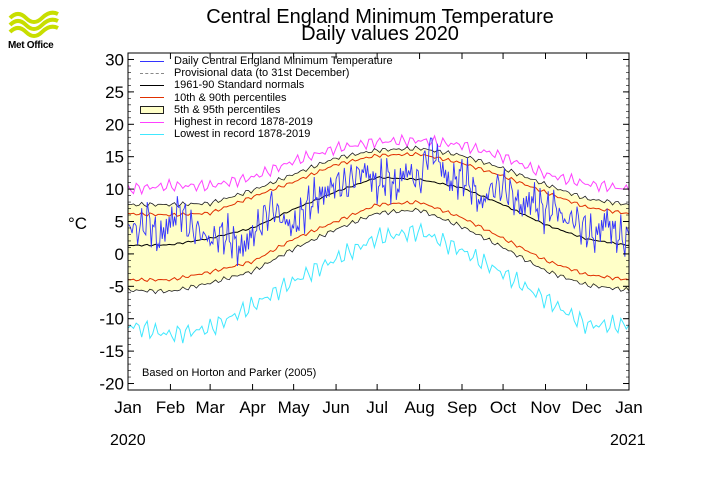 The width and height of the screenshot is (708, 504). I want to click on y-tick-label: -20, so click(111, 384).